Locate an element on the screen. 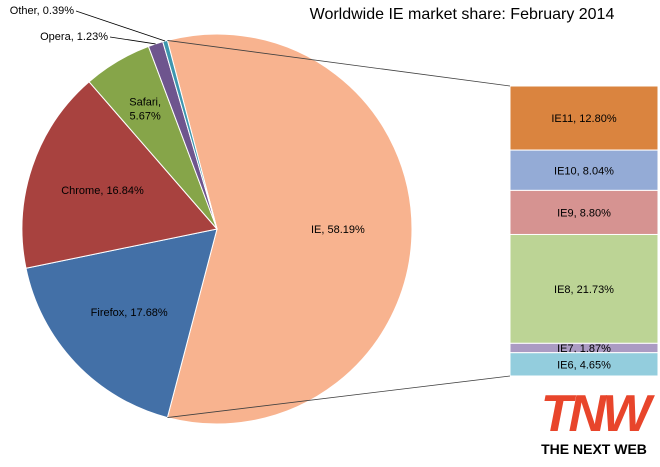 The image size is (660, 467). pie-slice-chrome is located at coordinates (119, 175).